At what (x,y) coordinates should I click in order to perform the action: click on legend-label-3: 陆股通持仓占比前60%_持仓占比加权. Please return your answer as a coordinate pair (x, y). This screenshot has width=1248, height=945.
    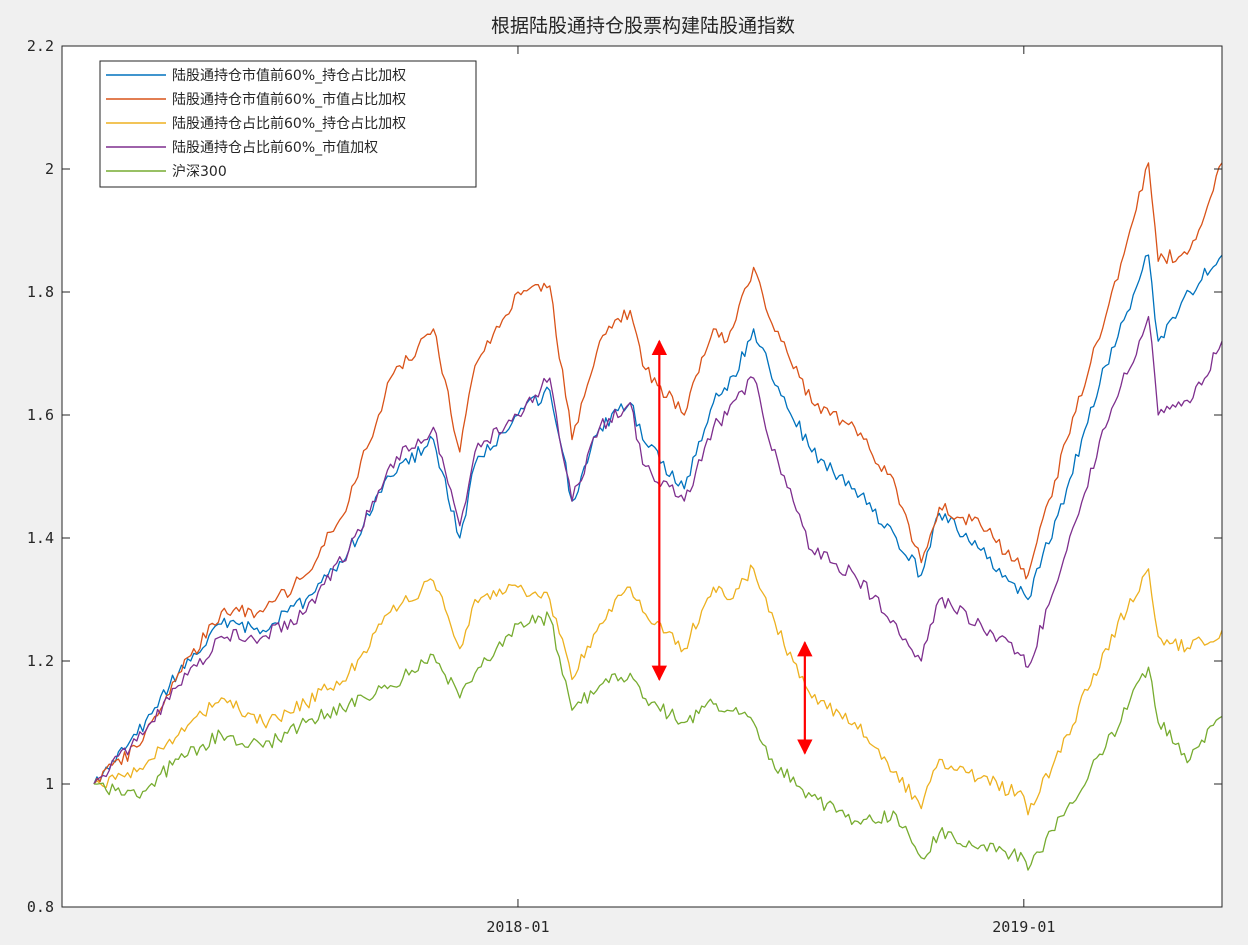
    Looking at the image, I should click on (289, 123).